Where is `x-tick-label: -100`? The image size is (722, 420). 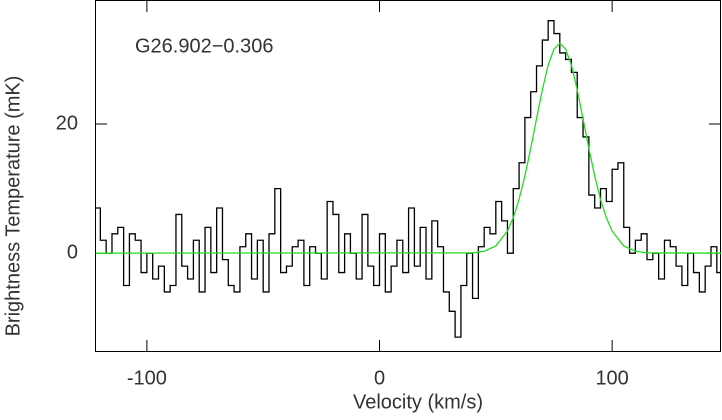
x-tick-label: -100 is located at coordinates (147, 378).